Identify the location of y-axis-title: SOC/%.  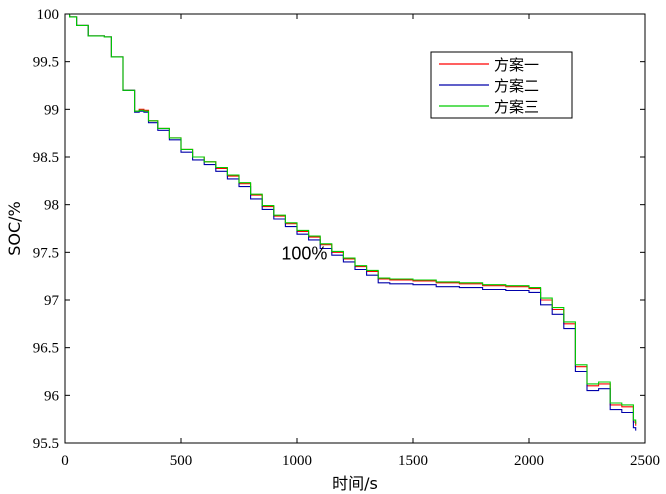
(14, 228).